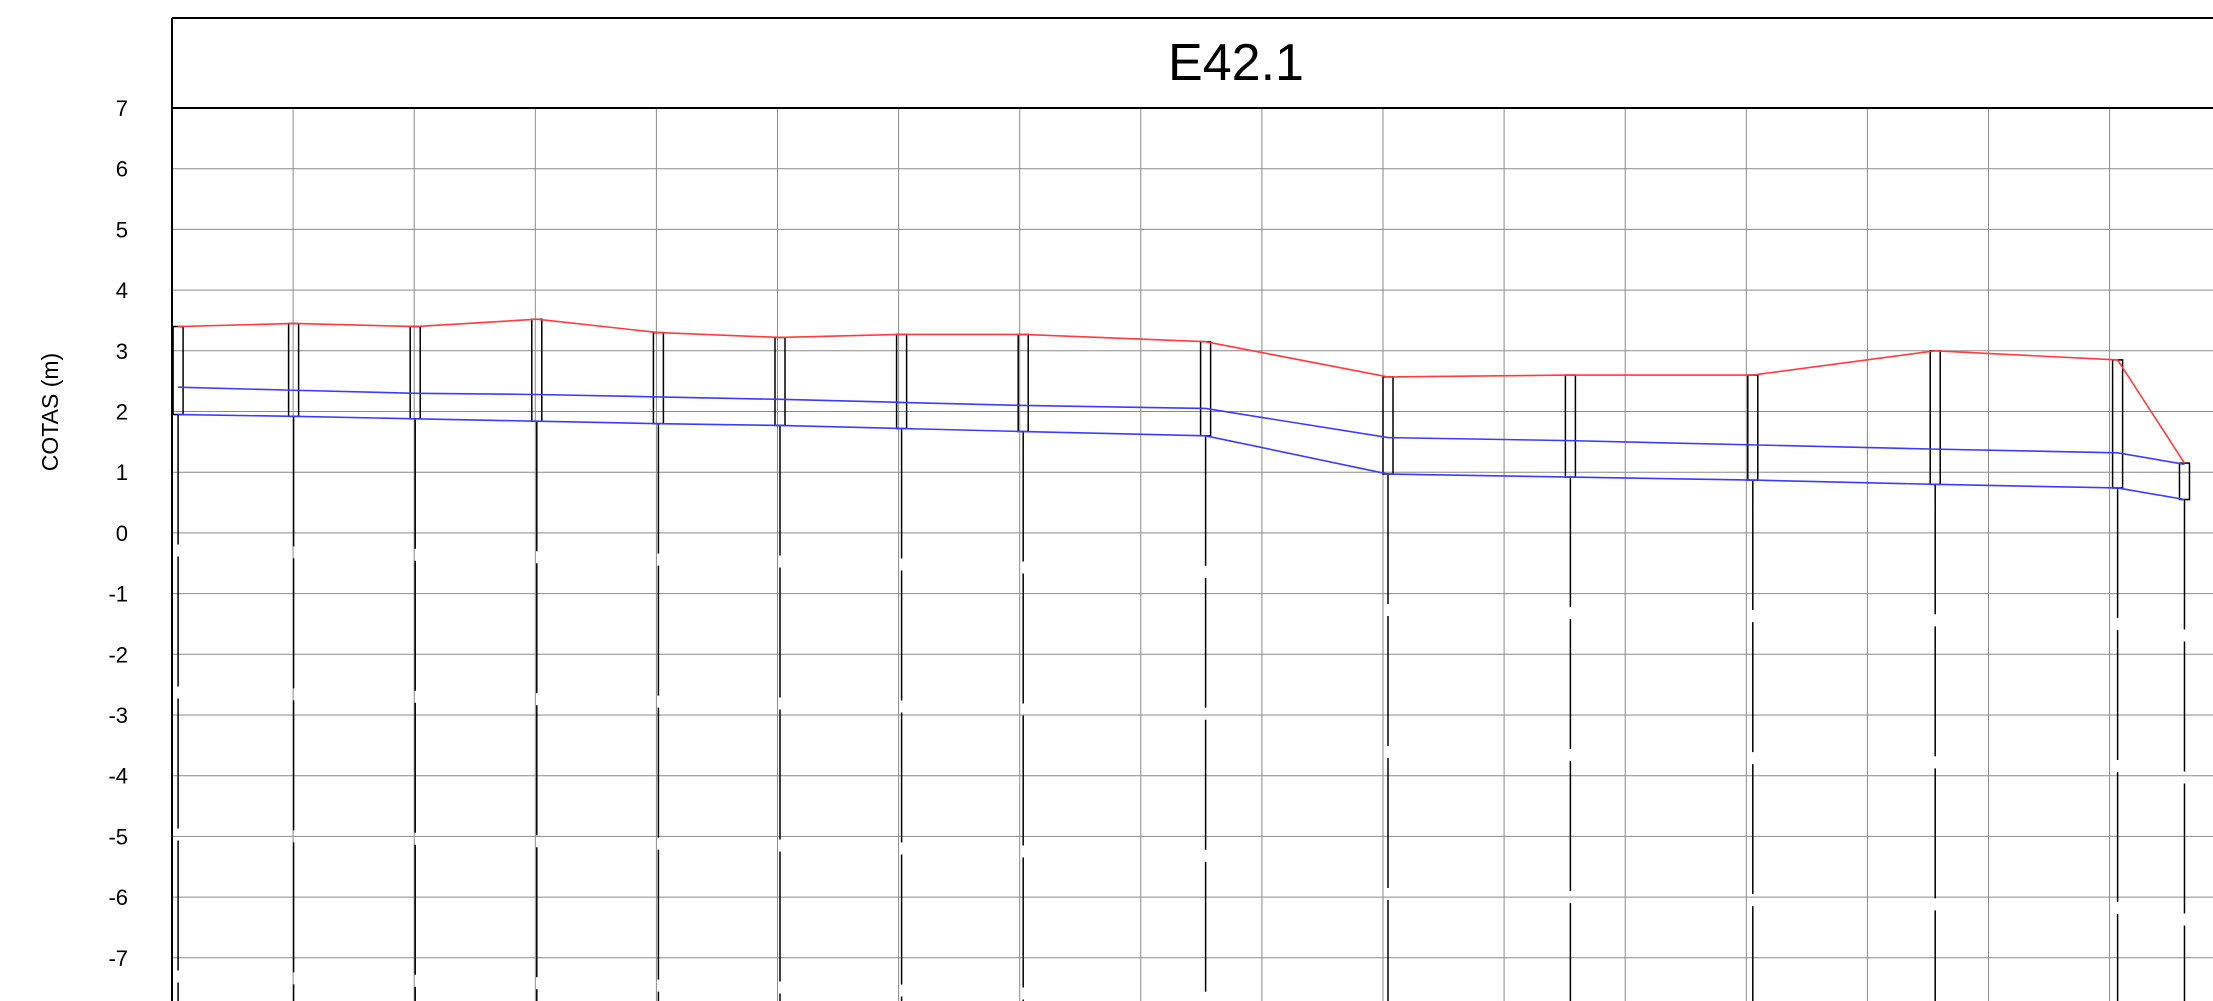  I want to click on y-tick-label: -1, so click(118, 594).